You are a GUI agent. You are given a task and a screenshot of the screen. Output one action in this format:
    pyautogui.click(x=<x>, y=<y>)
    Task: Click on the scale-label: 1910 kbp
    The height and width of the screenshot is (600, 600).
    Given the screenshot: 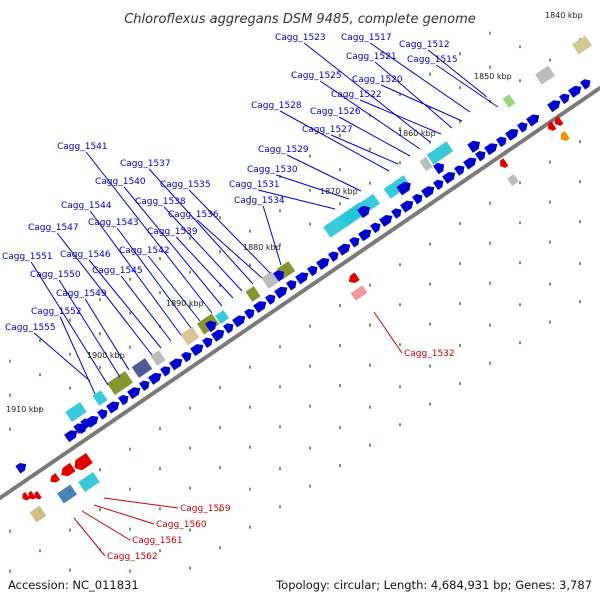 What is the action you would take?
    pyautogui.click(x=25, y=409)
    